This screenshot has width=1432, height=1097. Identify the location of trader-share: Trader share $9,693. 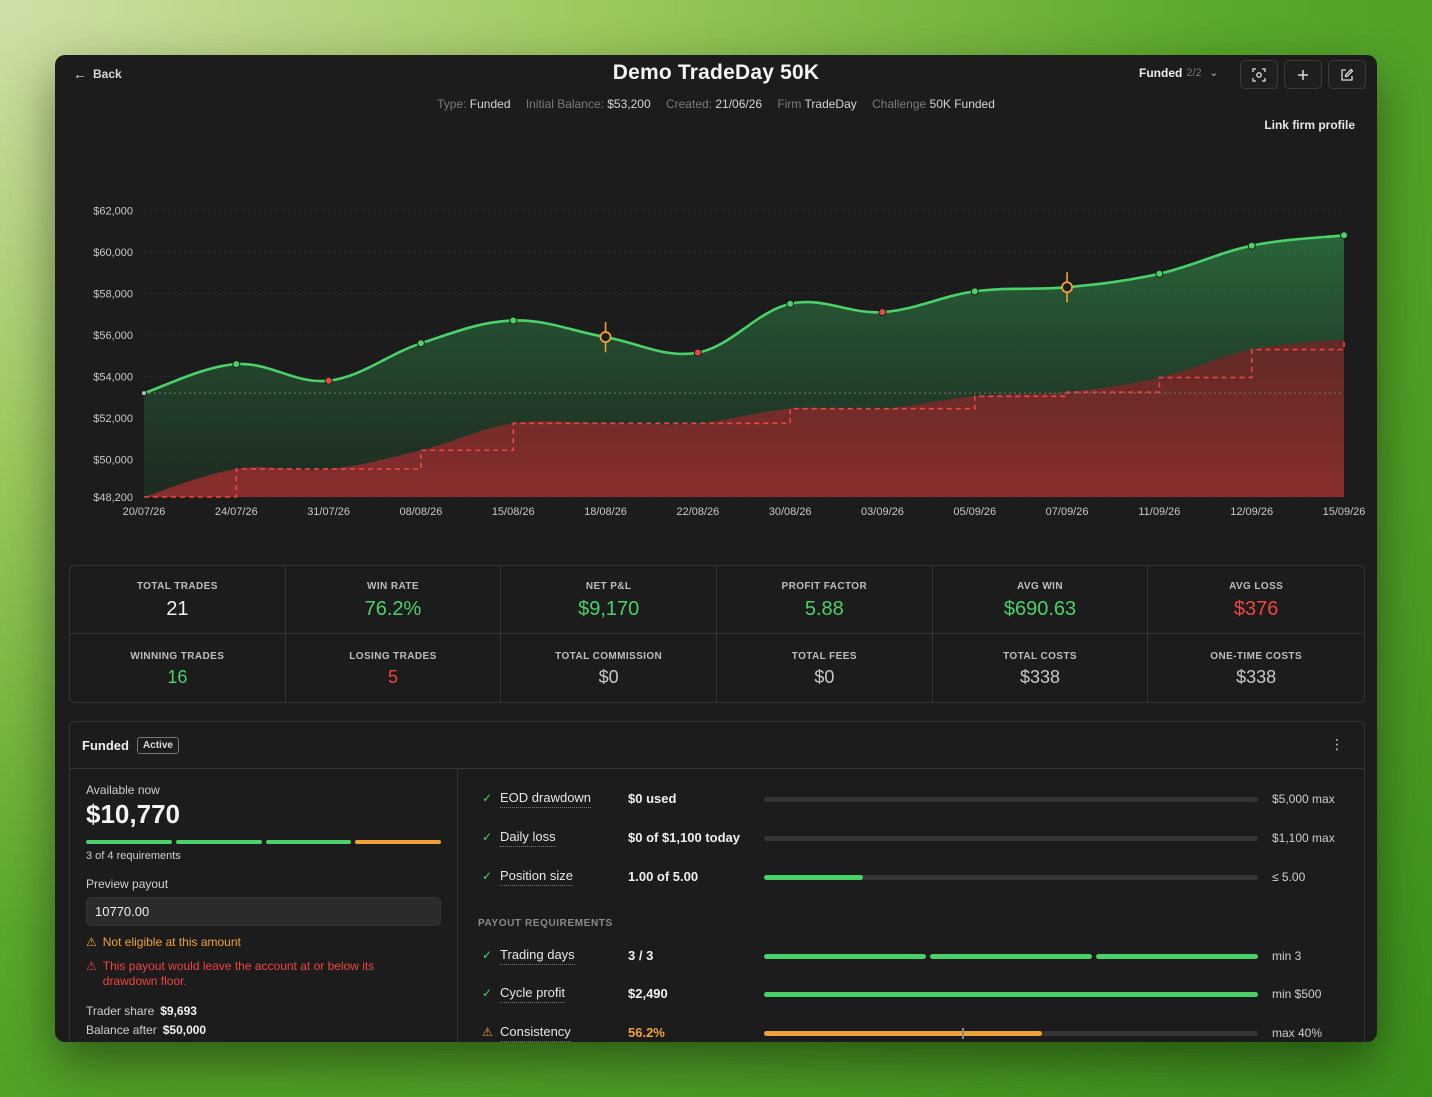
(141, 1011).